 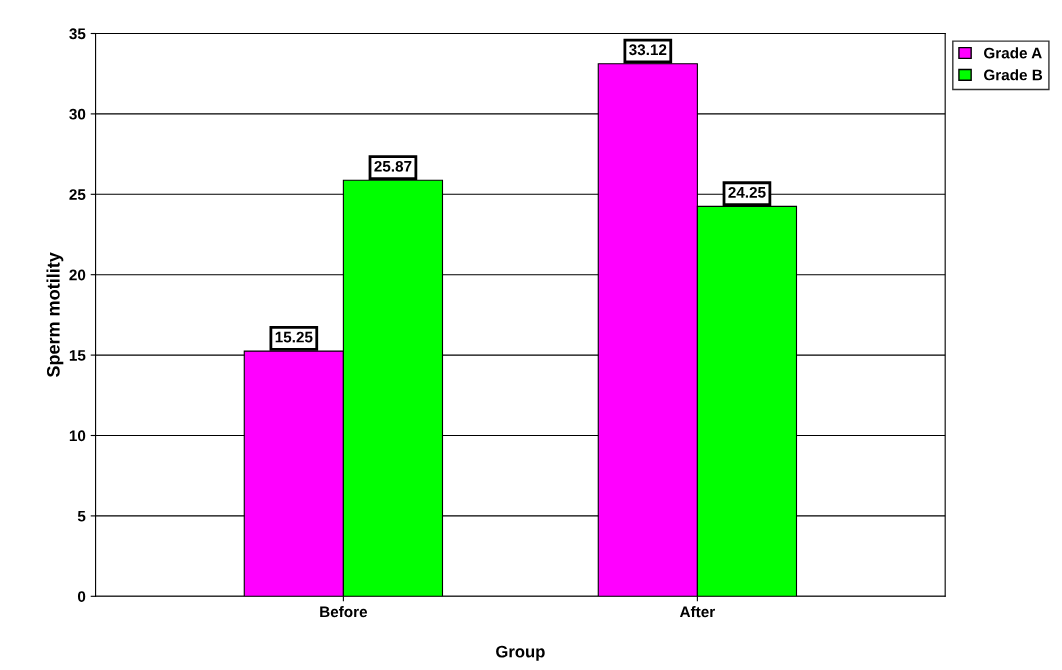 I want to click on data-label: 25.87, so click(x=393, y=166).